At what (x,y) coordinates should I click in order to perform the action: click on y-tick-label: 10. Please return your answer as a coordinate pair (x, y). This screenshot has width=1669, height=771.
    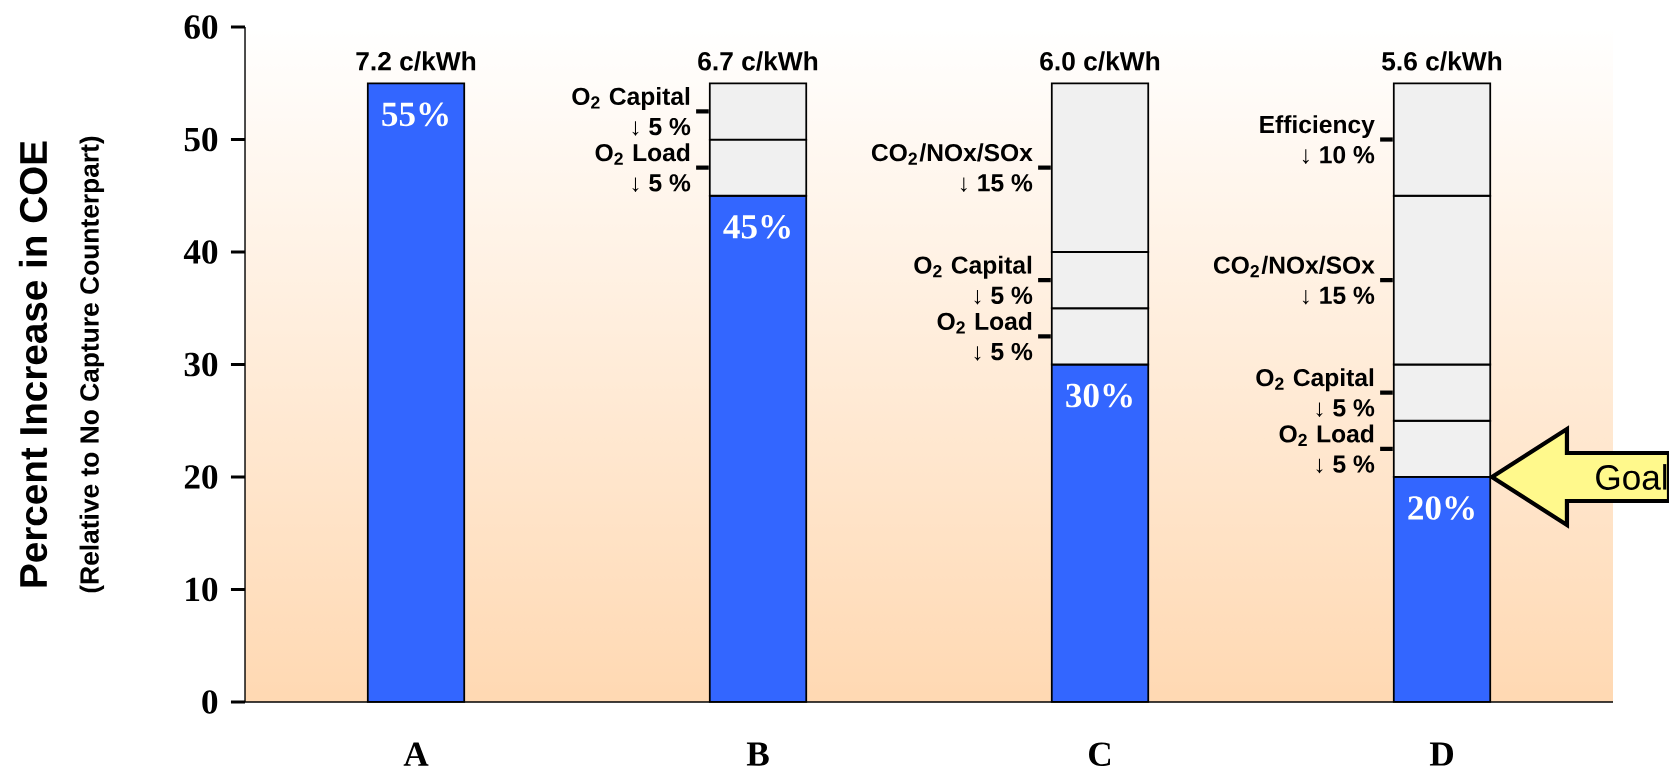
    Looking at the image, I should click on (202, 589).